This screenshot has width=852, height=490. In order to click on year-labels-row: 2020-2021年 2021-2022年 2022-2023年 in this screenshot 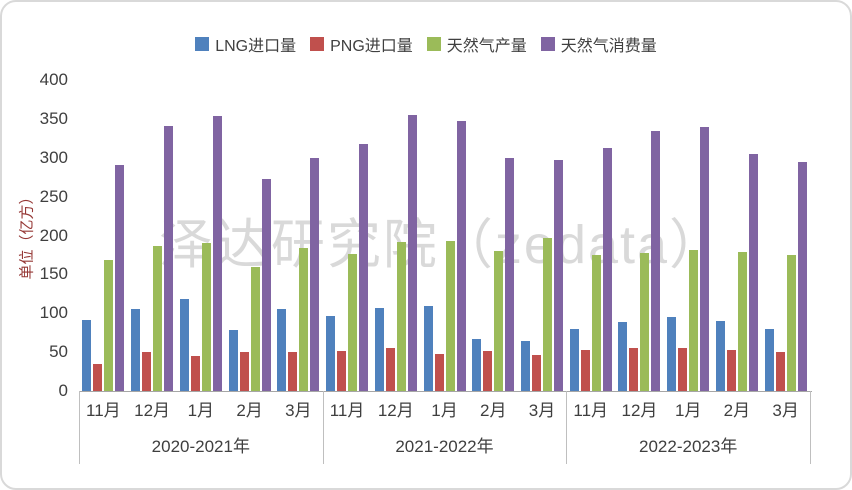, I will do `click(444, 447)`.